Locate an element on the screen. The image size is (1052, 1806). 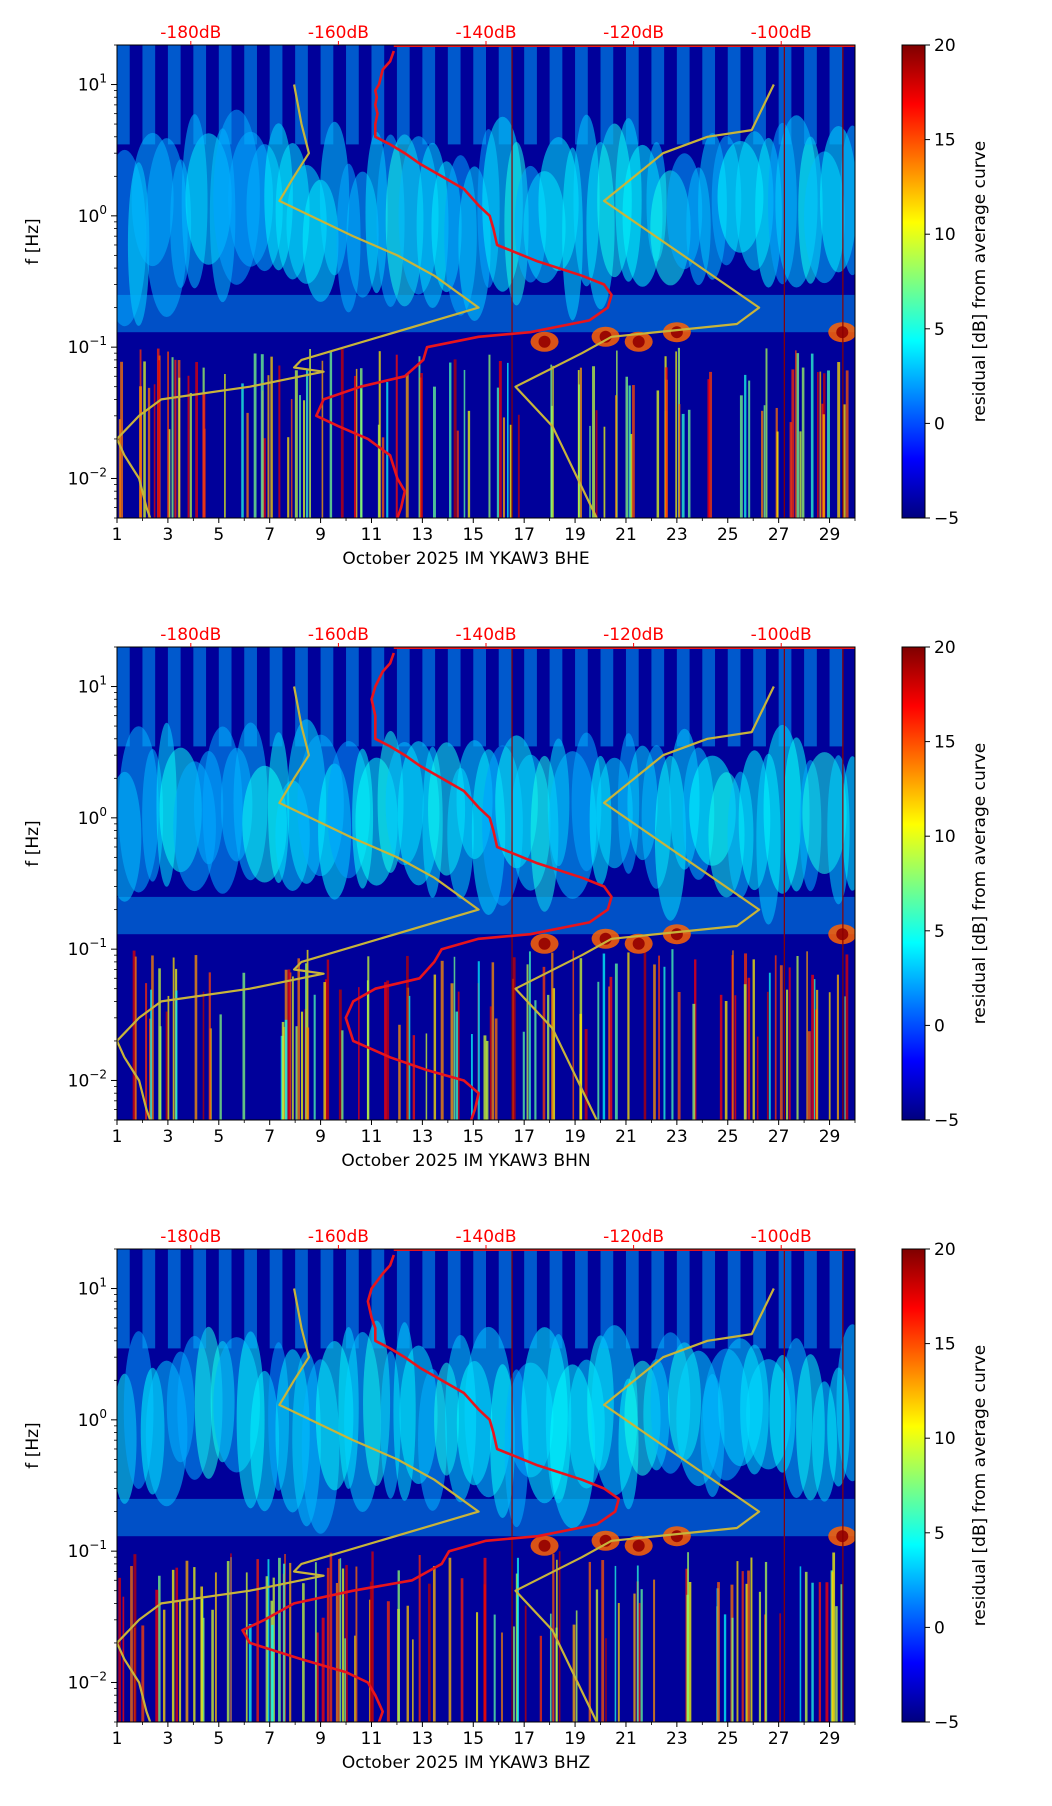
colorbar-tick-label: 0 is located at coordinates (939, 424).